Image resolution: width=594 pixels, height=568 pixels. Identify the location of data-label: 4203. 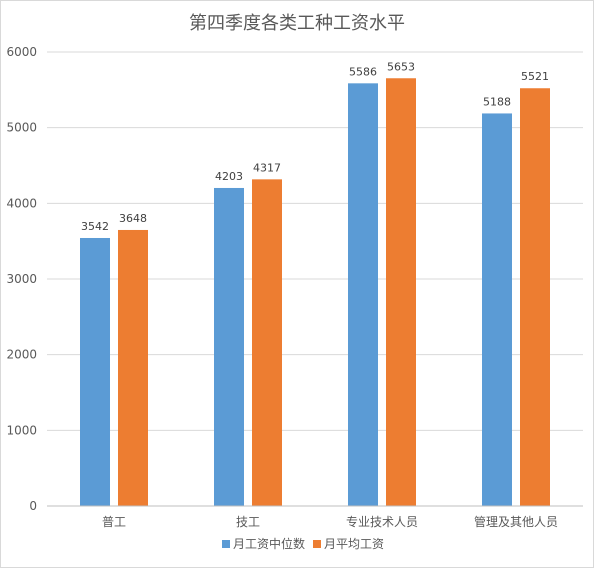
(229, 176).